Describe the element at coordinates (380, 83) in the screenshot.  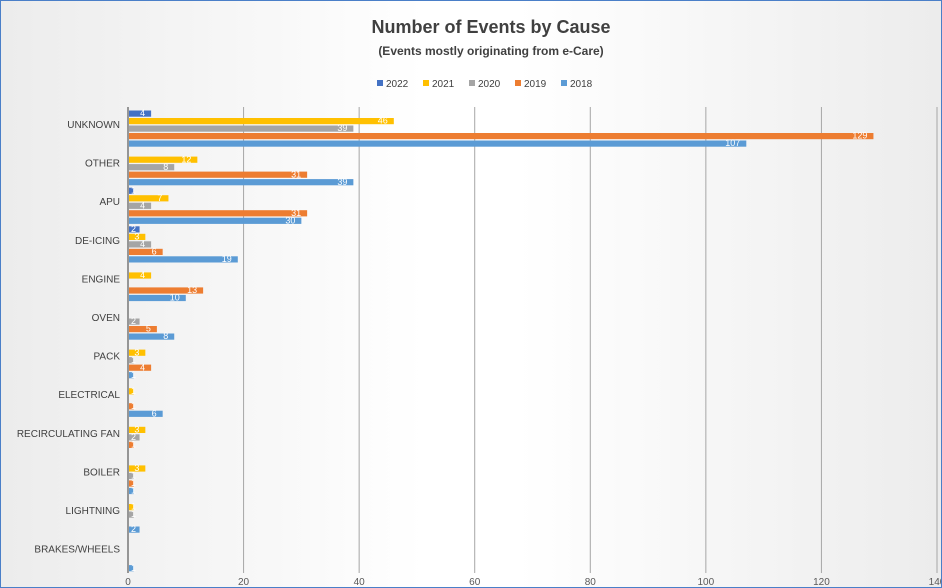
I see `legend-swatch-2022` at that location.